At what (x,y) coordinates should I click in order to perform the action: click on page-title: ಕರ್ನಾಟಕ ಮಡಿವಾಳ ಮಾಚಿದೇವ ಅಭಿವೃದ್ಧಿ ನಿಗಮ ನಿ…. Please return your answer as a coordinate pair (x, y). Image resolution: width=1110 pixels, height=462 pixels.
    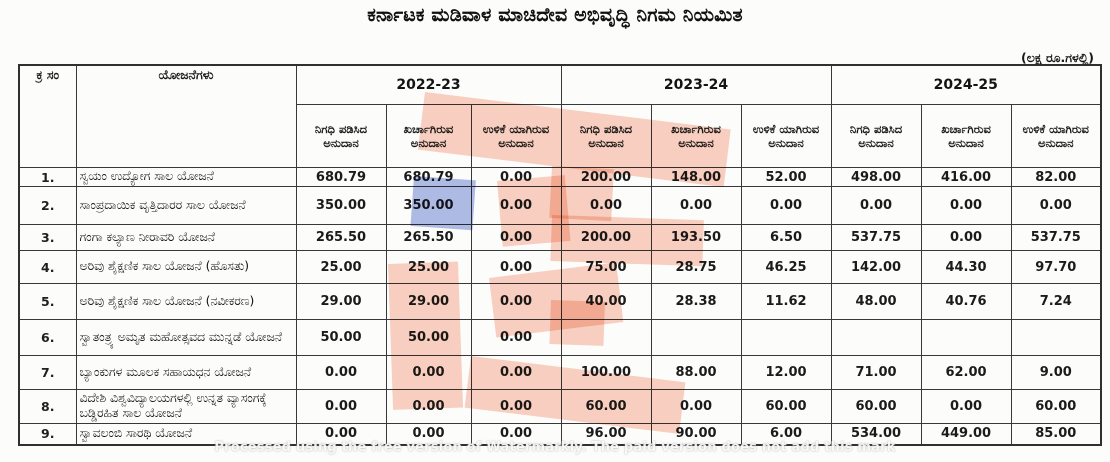
    Looking at the image, I should click on (555, 15).